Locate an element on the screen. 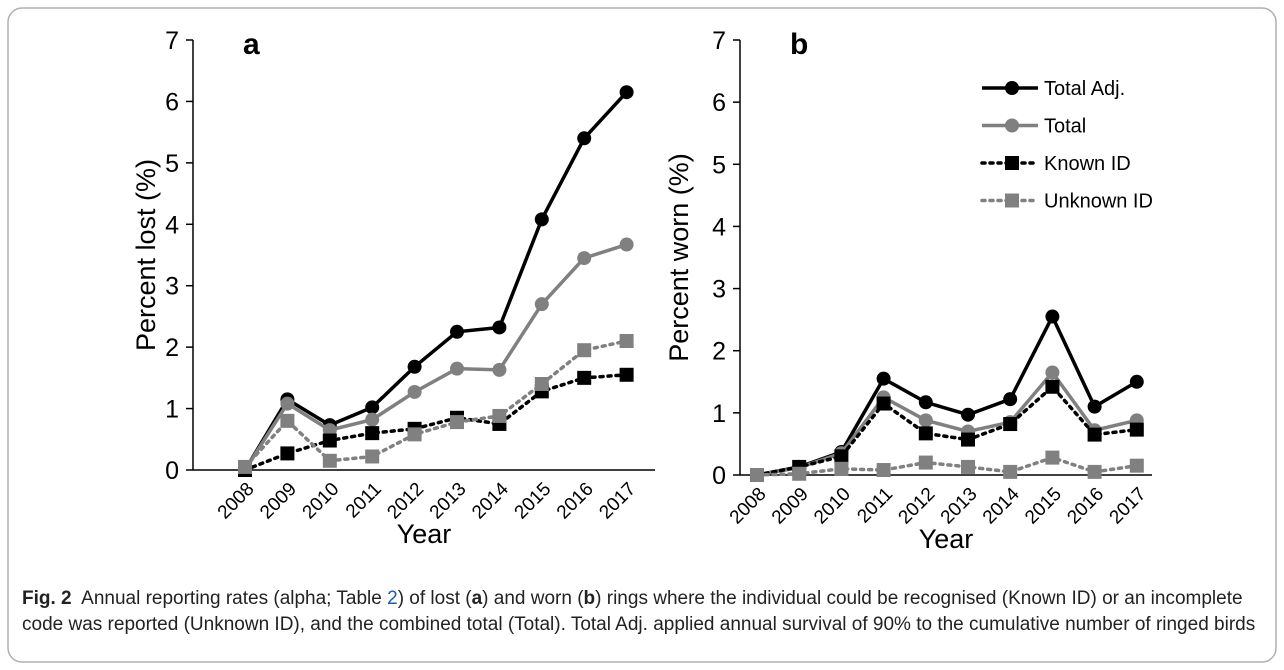  caption-panel: a is located at coordinates (477, 598).